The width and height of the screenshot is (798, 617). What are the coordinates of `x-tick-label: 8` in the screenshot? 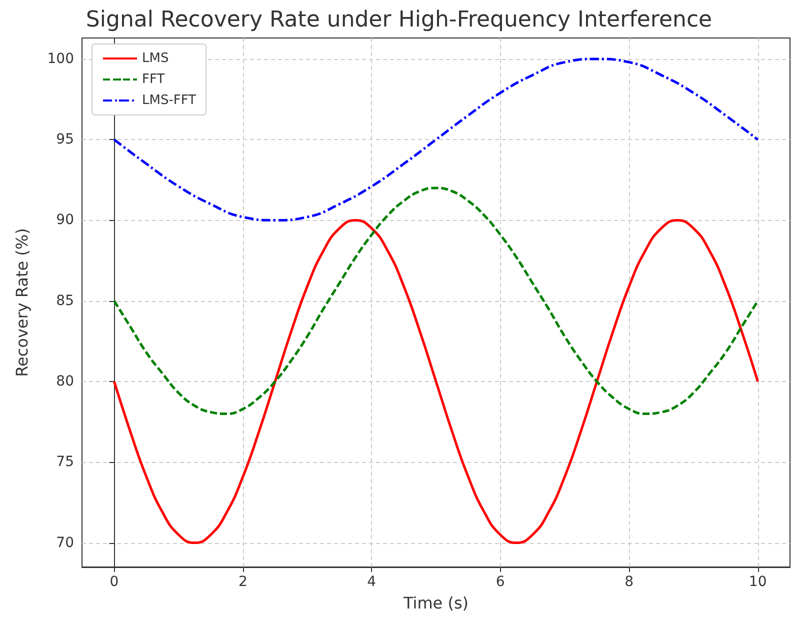 It's located at (629, 582).